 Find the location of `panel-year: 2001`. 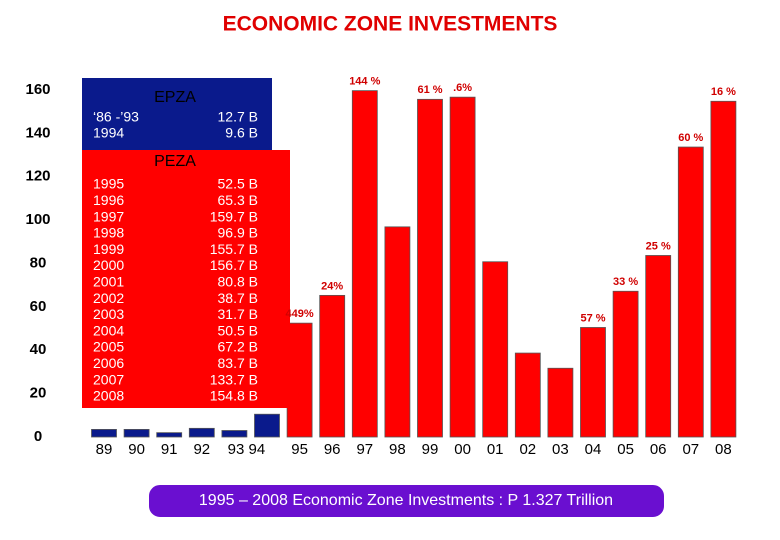

panel-year: 2001 is located at coordinates (108, 282).